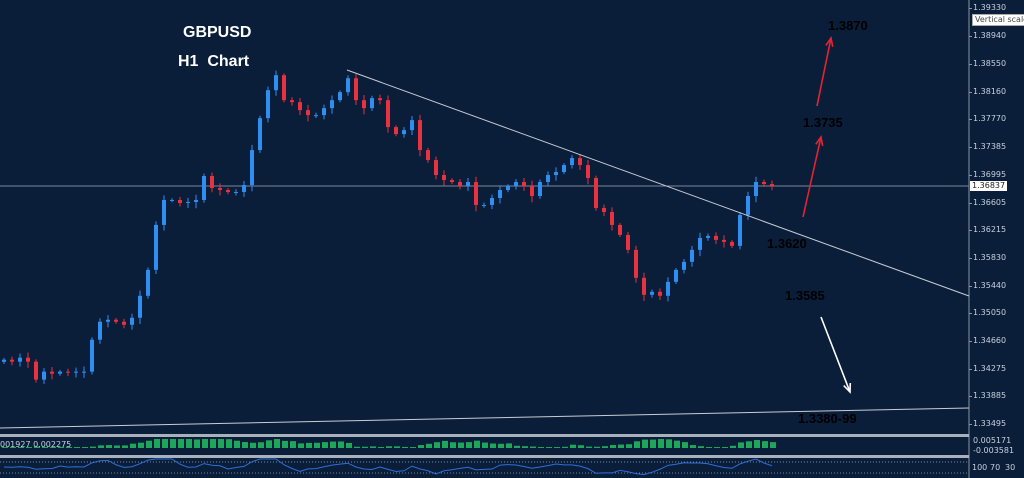 This screenshot has width=1024, height=478. Describe the element at coordinates (805, 295) in the screenshot. I see `pivot-label: 1.3585` at that location.